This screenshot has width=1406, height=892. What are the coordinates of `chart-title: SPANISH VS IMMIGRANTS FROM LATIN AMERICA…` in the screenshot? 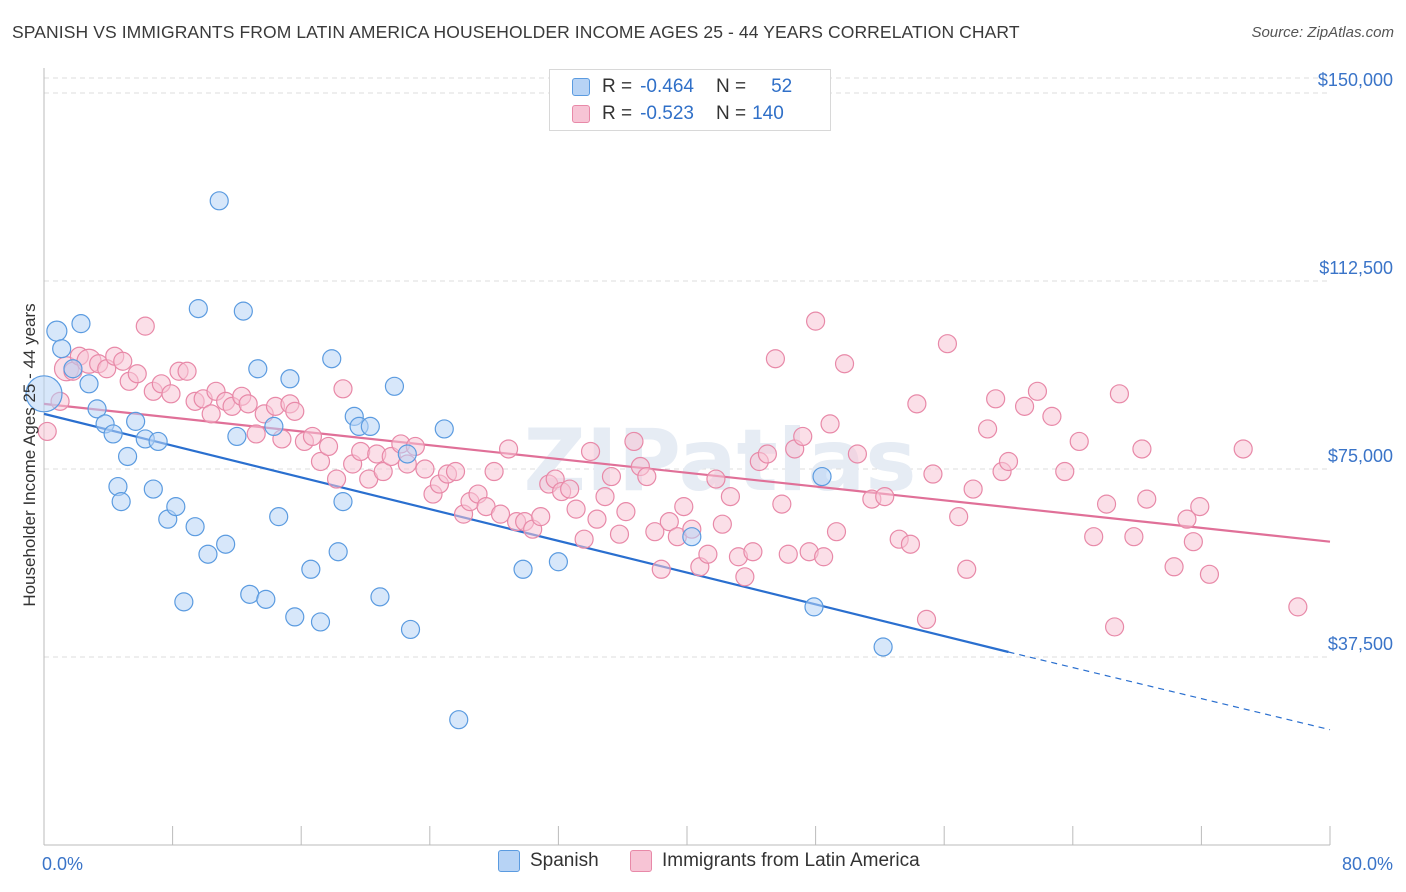 It's located at (516, 32).